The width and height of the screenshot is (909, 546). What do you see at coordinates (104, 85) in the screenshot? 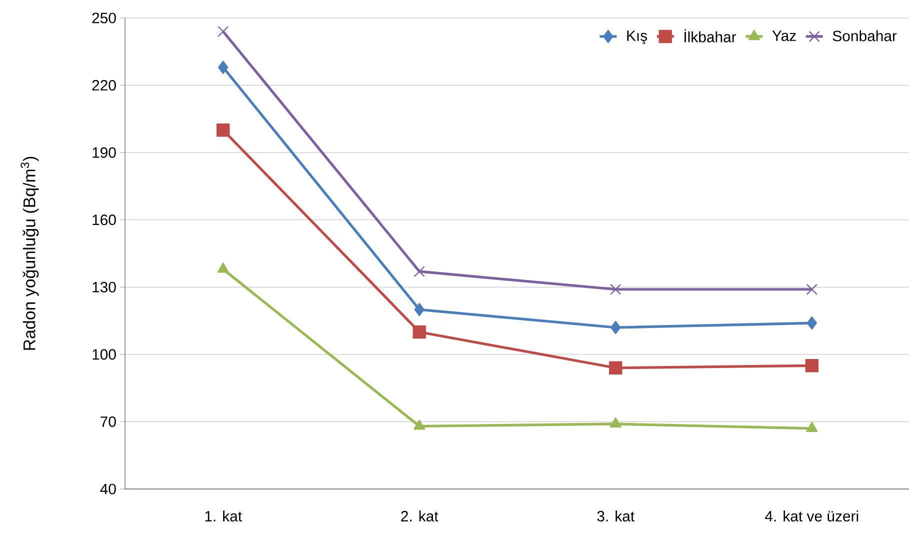
I see `y-tick-label: 220` at bounding box center [104, 85].